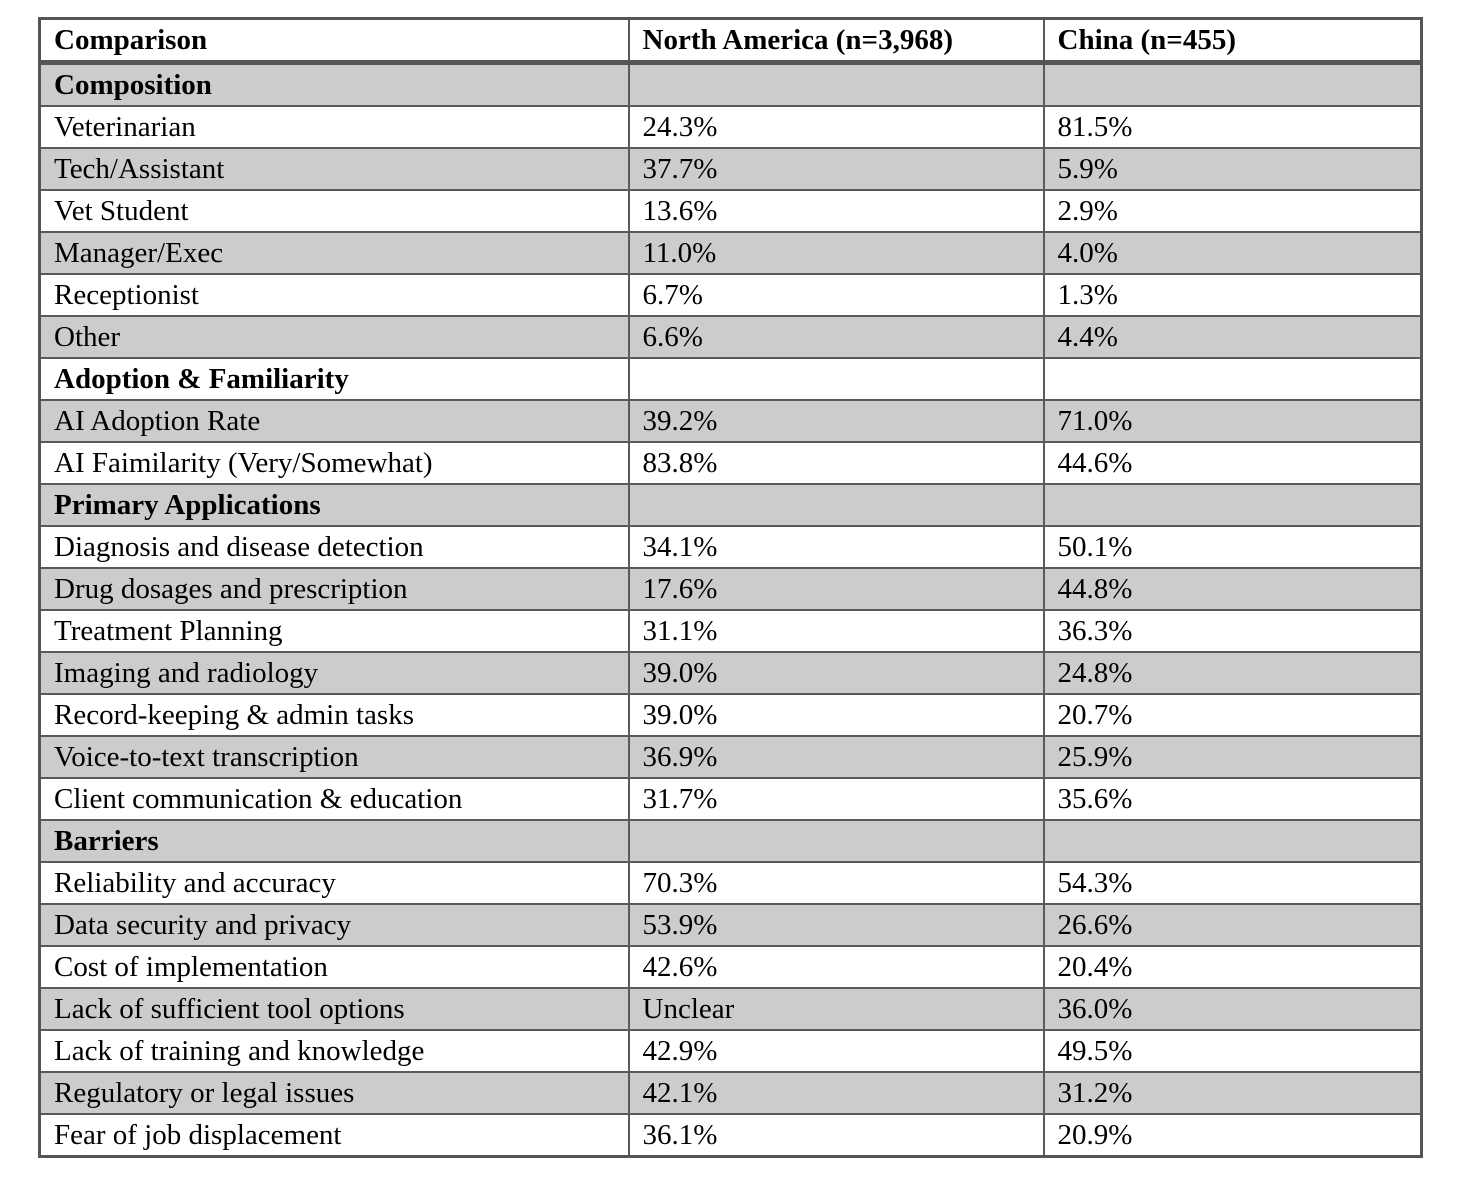 Image resolution: width=1463 pixels, height=1189 pixels. I want to click on row-label-cell: Regulatory or legal issues, so click(334, 1093).